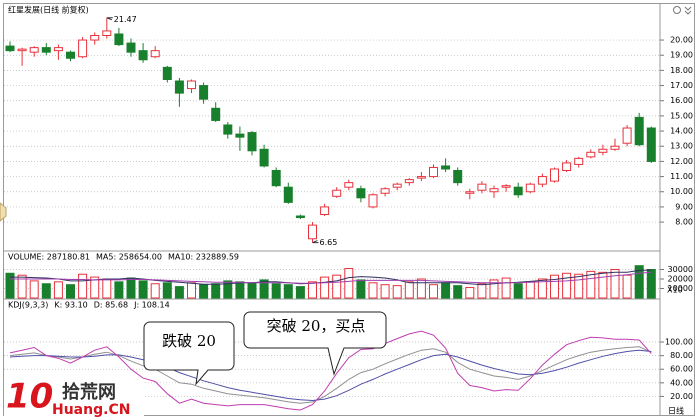 The image size is (698, 419). What do you see at coordinates (70, 305) in the screenshot?
I see `legend-entry: K: 93.10` at bounding box center [70, 305].